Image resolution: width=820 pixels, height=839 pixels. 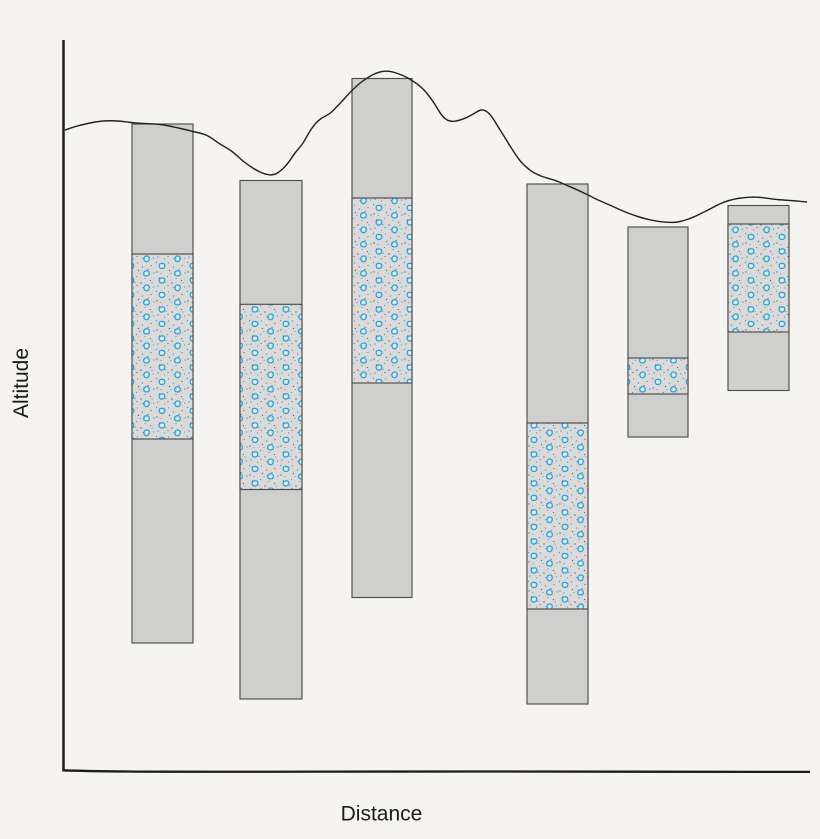 I want to click on svg-text: Distance, so click(x=382, y=814).